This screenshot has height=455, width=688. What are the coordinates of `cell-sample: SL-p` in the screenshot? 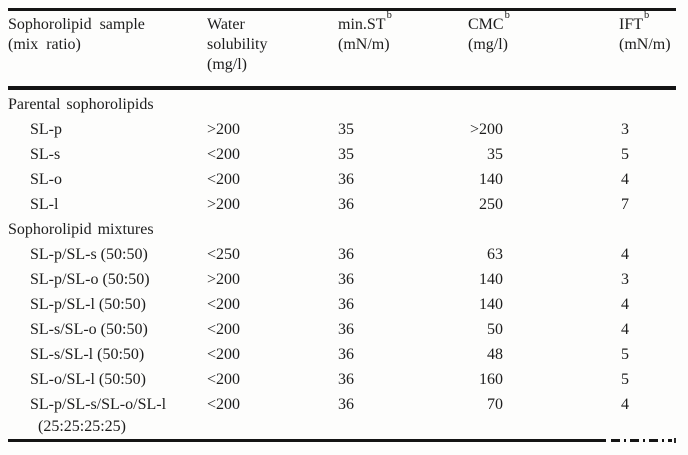 It's located at (46, 129).